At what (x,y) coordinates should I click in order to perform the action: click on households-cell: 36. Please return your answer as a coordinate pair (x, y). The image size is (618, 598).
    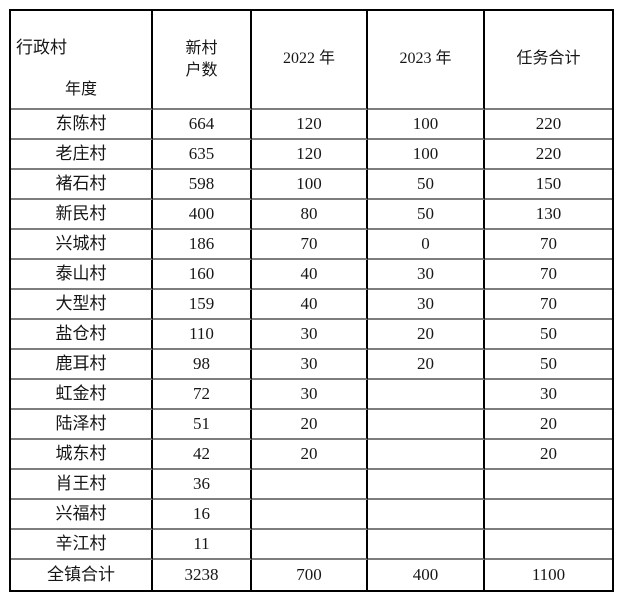
    Looking at the image, I should click on (202, 485).